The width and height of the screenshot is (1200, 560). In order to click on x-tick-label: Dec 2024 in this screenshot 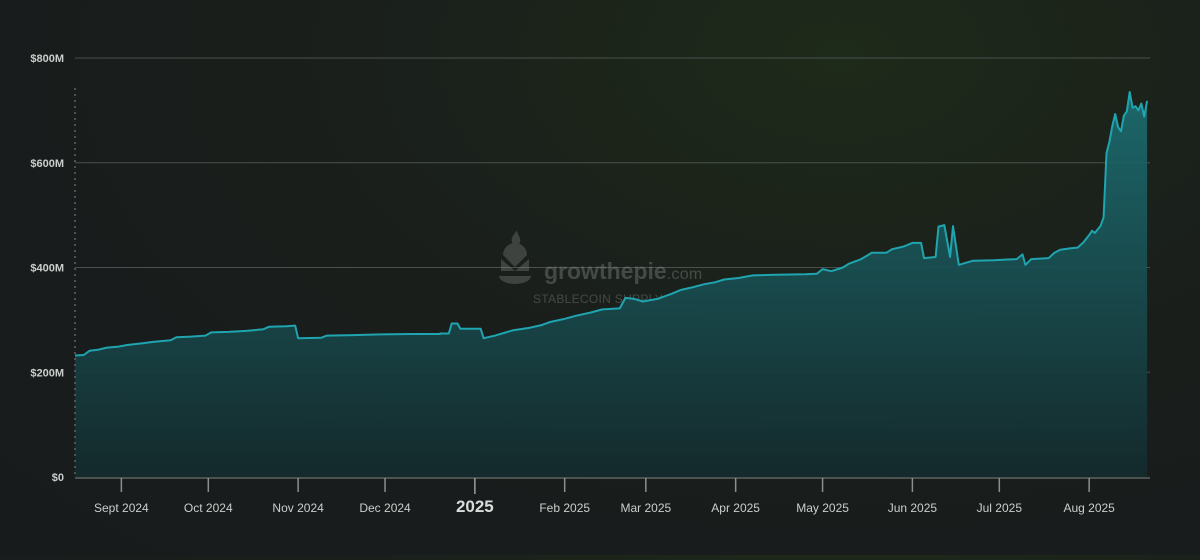, I will do `click(385, 508)`.